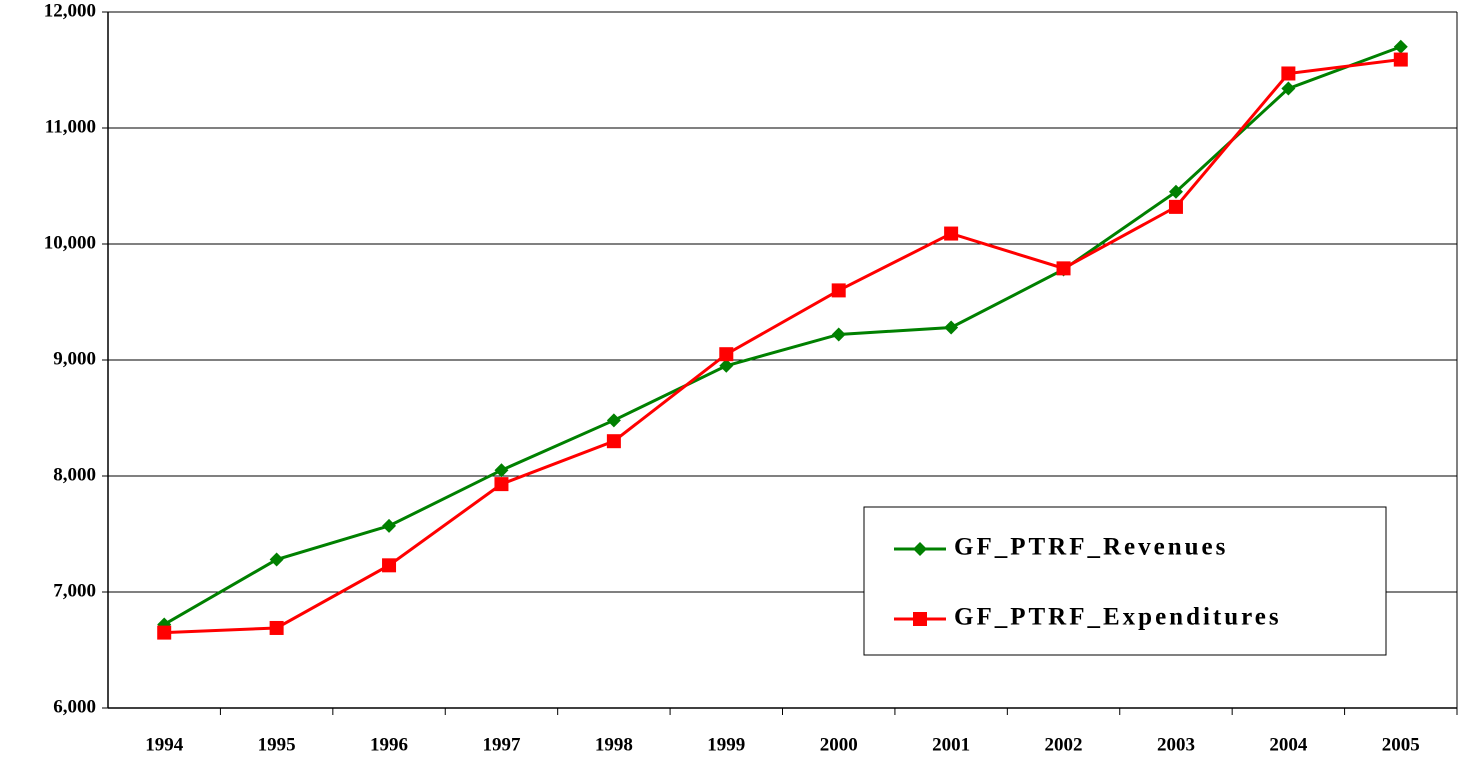 The height and width of the screenshot is (760, 1459). What do you see at coordinates (839, 744) in the screenshot?
I see `x-tick-label: 2000` at bounding box center [839, 744].